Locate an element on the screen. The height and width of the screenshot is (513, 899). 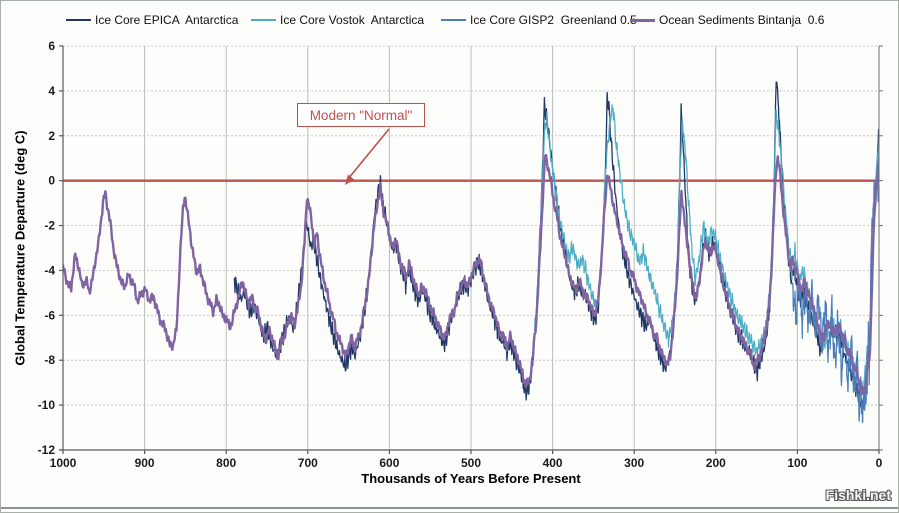
y-axis-title: Global Temperature Departure (deg C) is located at coordinates (20, 248).